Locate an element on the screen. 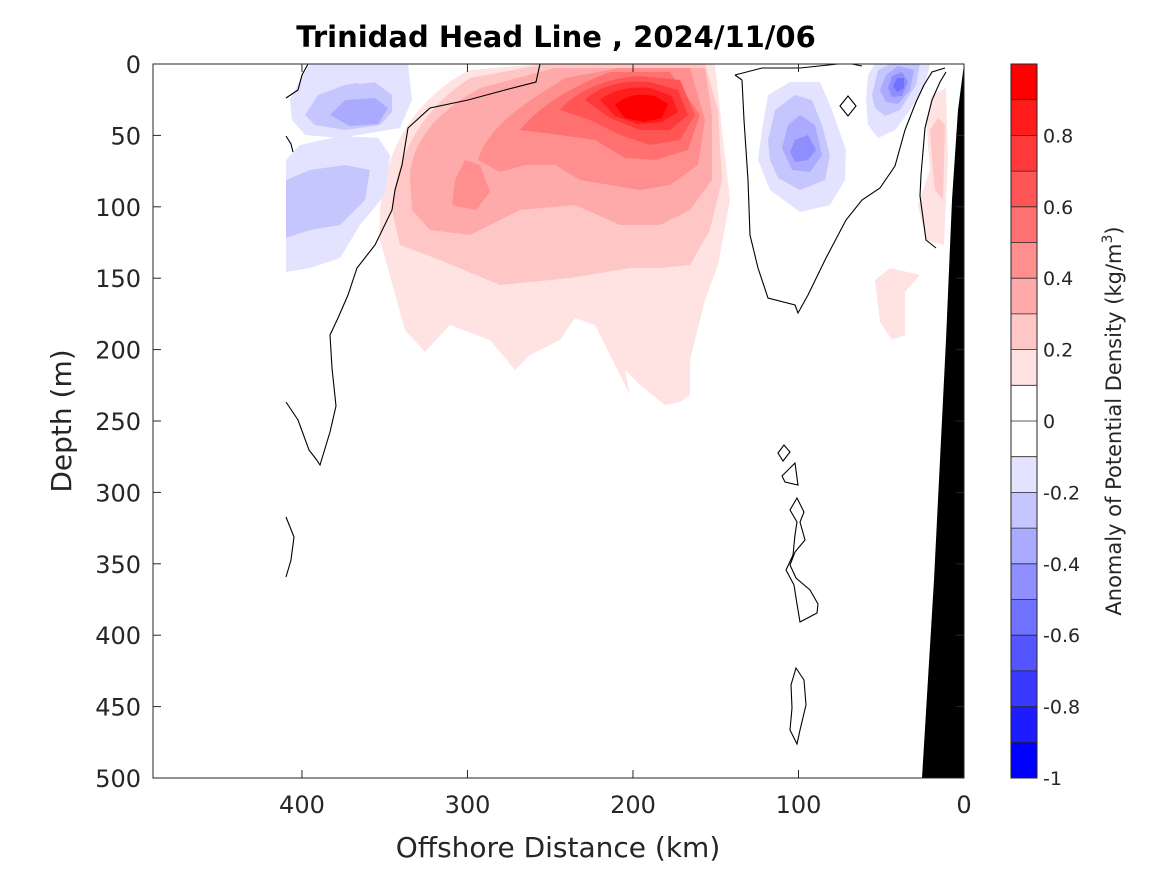 Image resolution: width=1167 pixels, height=875 pixels. colorbar-tick-label: 0.6 is located at coordinates (1058, 208).